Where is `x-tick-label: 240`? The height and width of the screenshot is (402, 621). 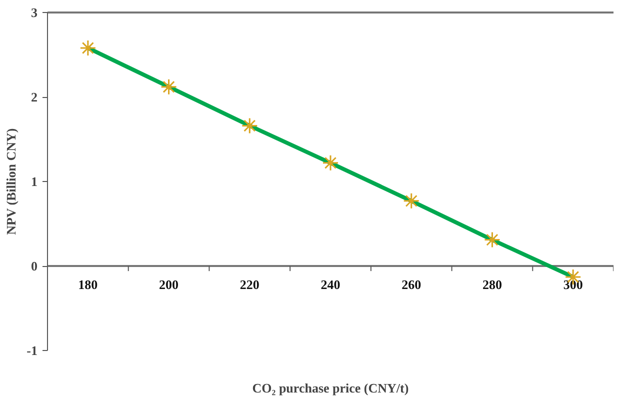
x-tick-label: 240 is located at coordinates (330, 284).